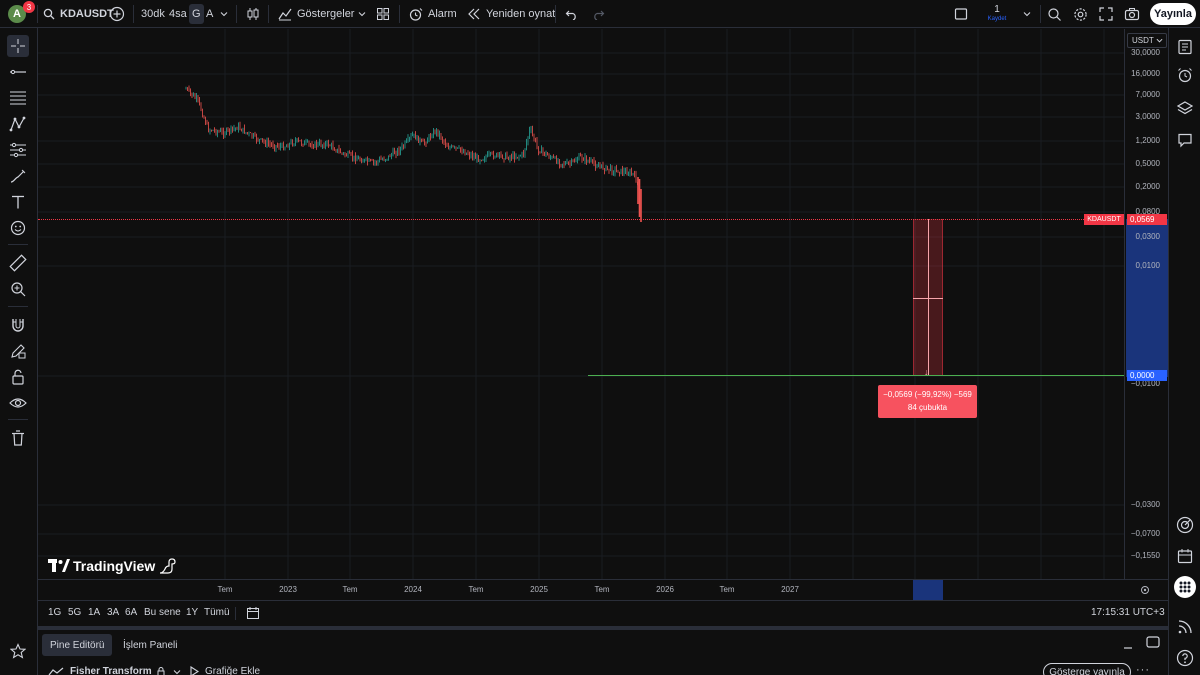 This screenshot has width=1200, height=675. I want to click on star-icon, so click(18, 651).